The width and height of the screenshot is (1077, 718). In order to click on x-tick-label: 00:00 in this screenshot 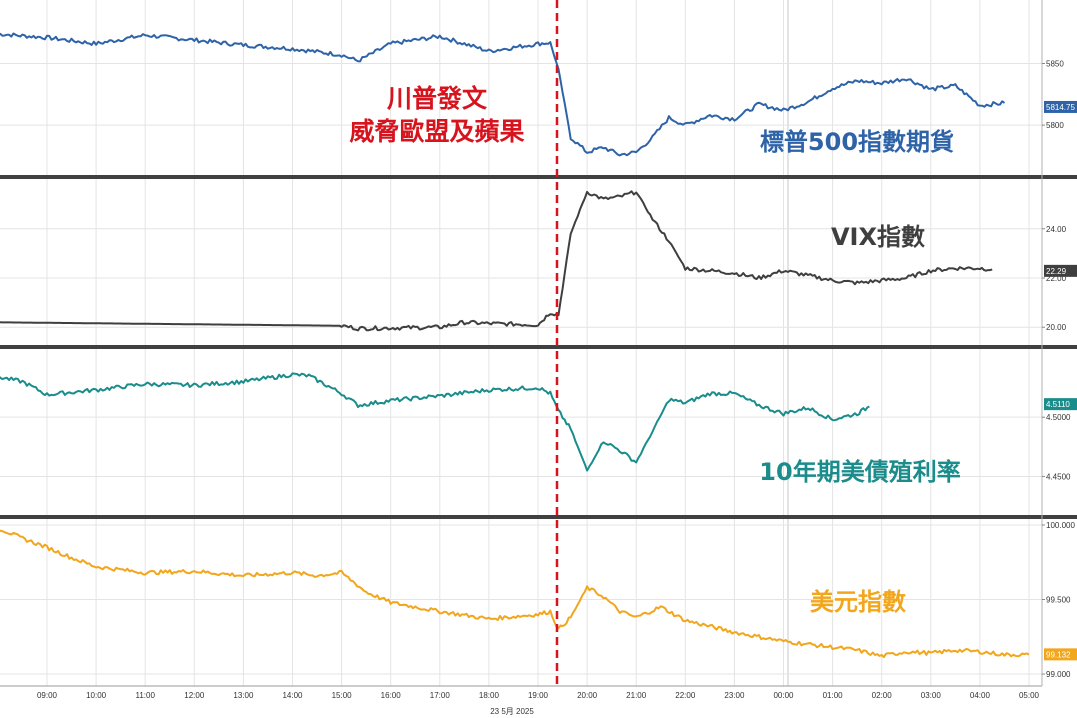, I will do `click(783, 695)`.